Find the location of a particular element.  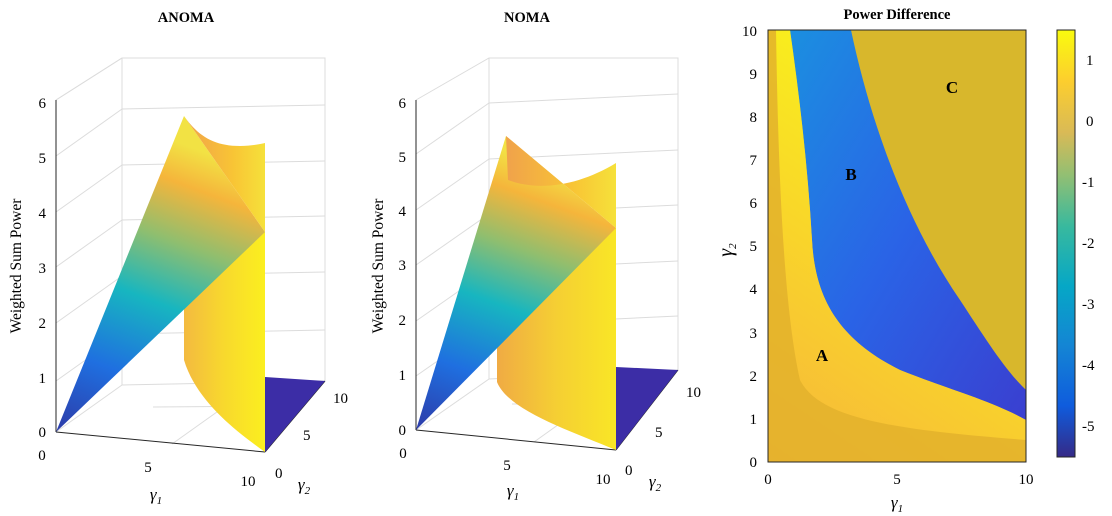

noma-xtick: 0 is located at coordinates (403, 454).